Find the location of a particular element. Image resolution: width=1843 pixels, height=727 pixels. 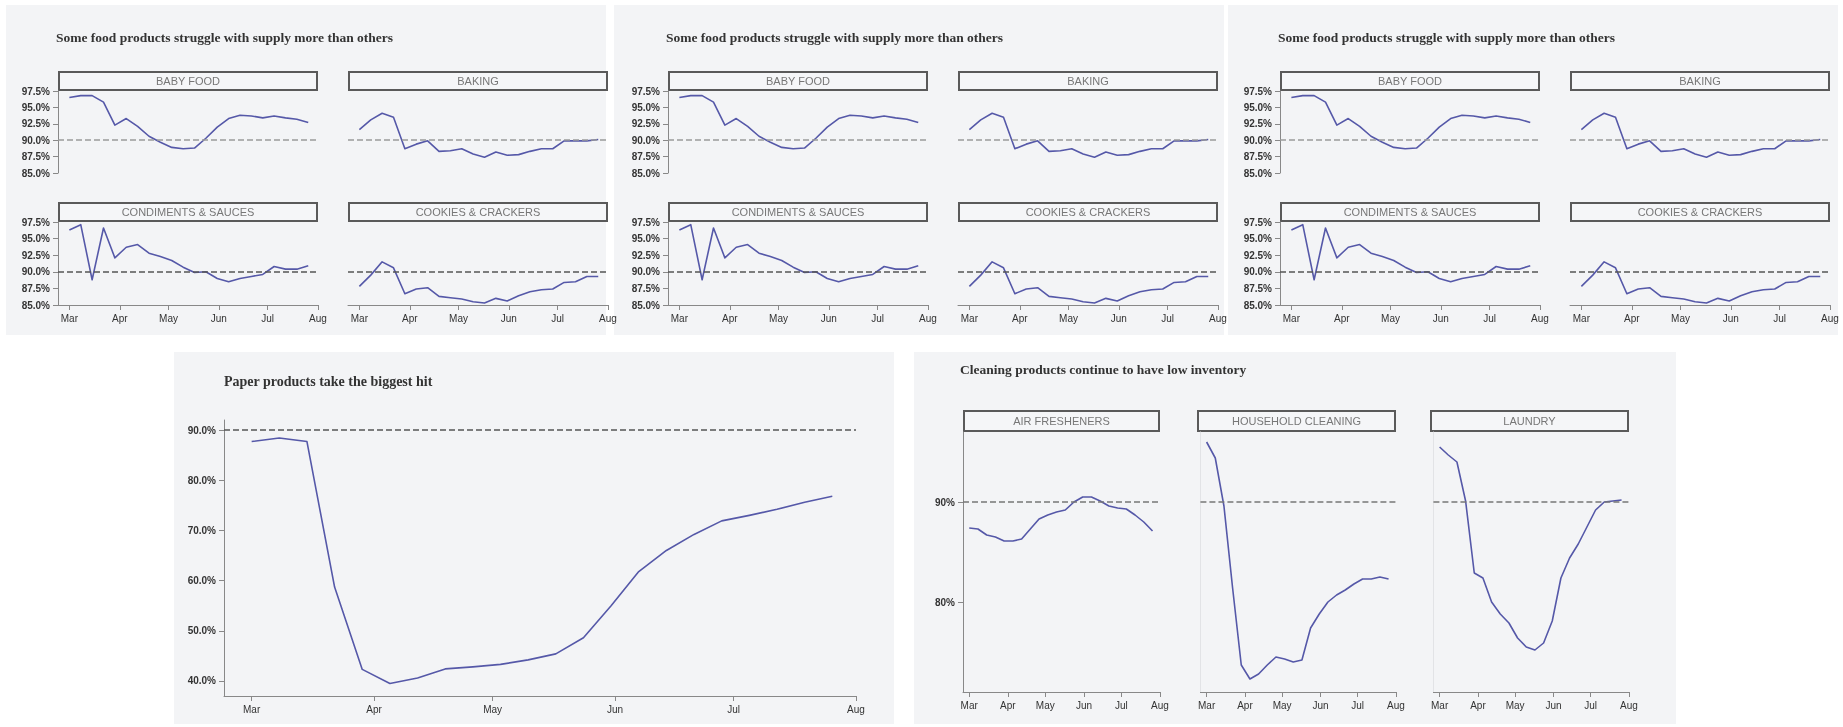

text: Cleaning products continue to have low inventory is located at coordinates (1103, 370).